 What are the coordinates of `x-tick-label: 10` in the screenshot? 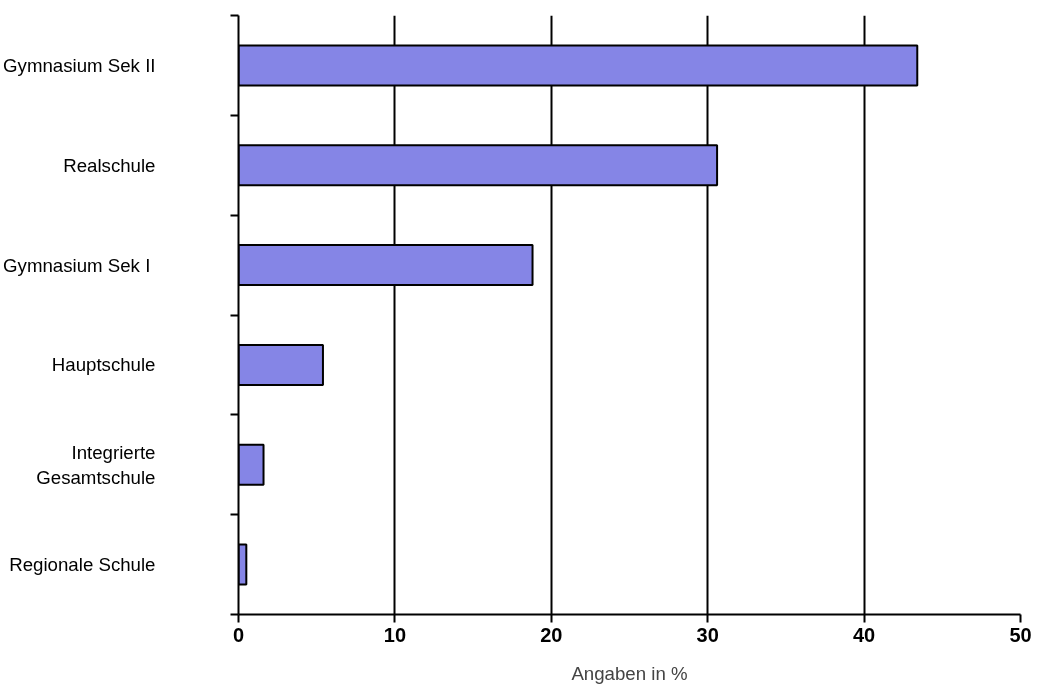 It's located at (395, 634).